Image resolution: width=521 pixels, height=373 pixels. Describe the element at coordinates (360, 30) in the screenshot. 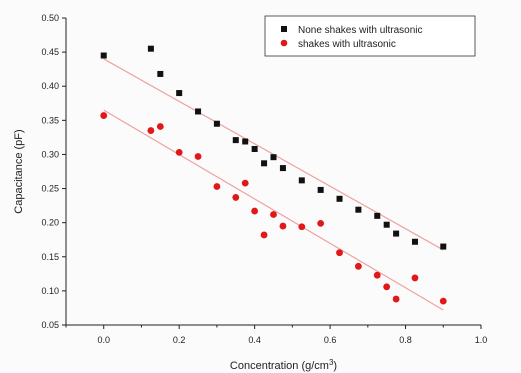

I see `legend-label-series-0: None shakes with ultrasonic` at that location.